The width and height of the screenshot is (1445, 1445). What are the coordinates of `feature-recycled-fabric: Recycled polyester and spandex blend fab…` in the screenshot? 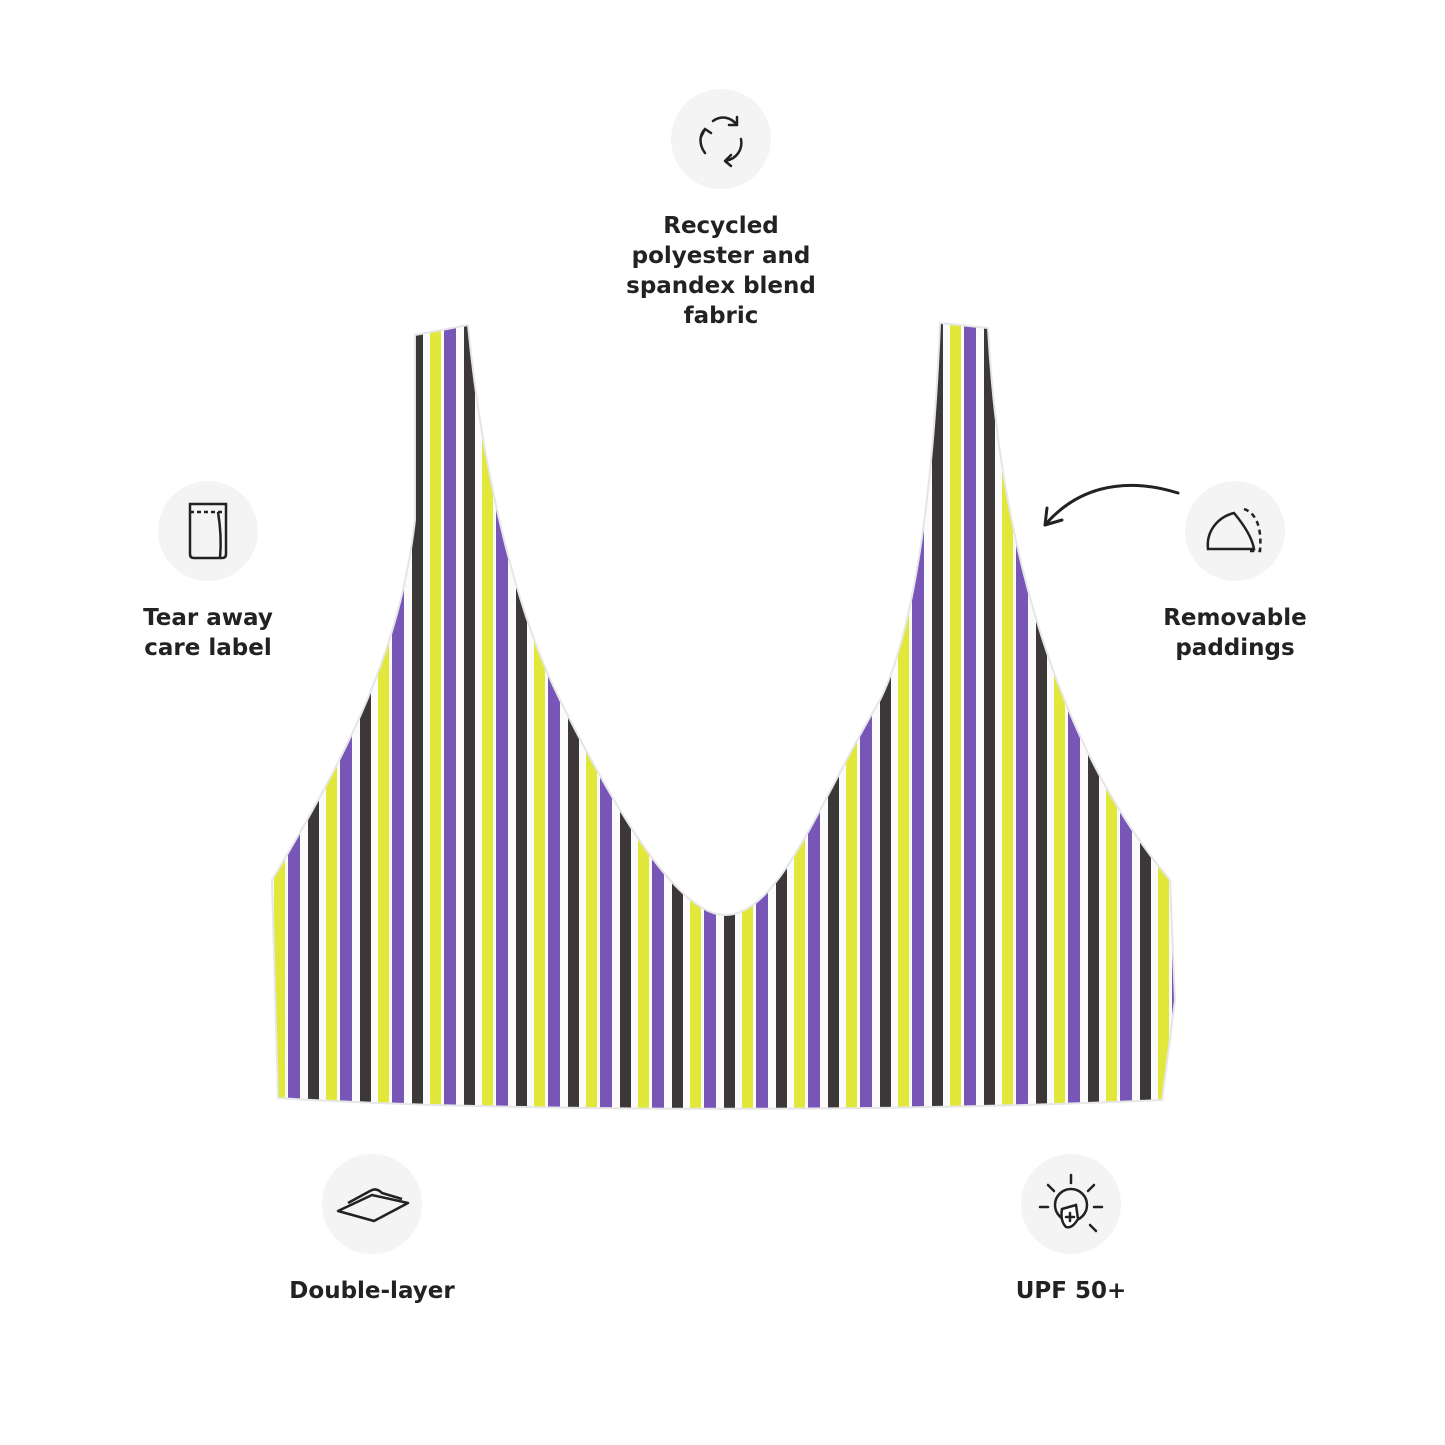 It's located at (721, 210).